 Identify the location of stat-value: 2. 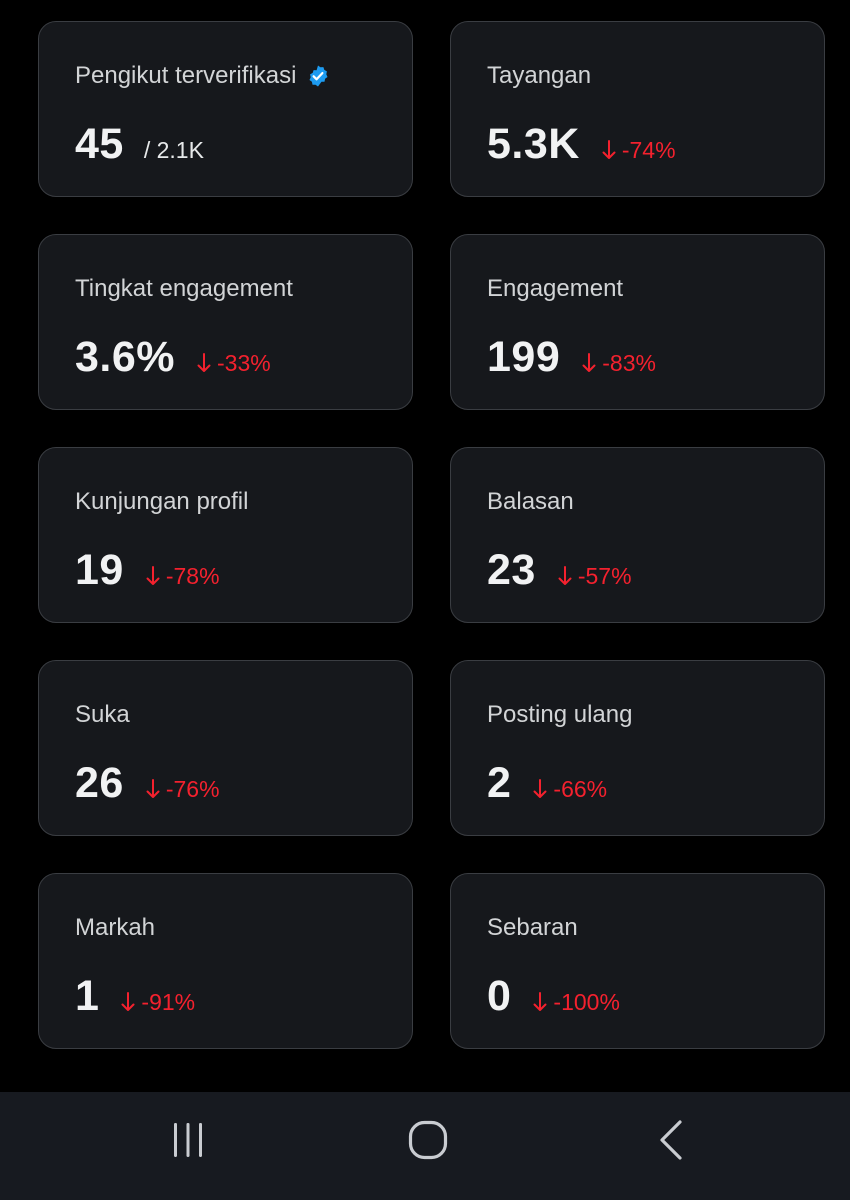
(499, 783).